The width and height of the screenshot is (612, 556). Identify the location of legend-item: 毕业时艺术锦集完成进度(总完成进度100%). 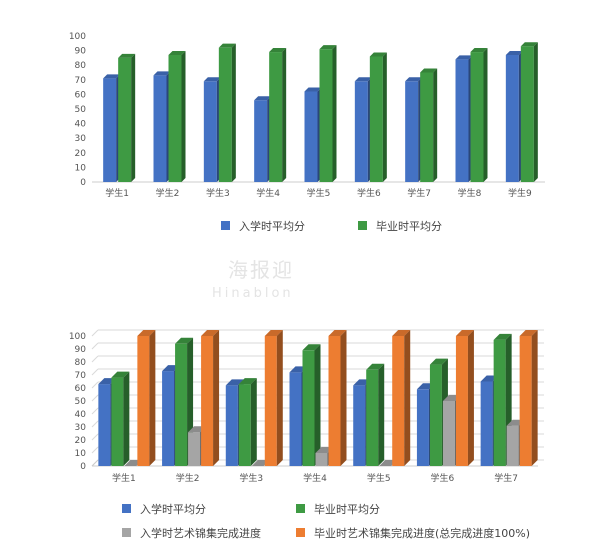
(413, 533).